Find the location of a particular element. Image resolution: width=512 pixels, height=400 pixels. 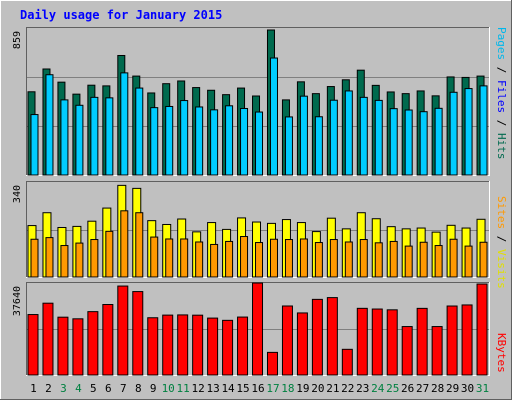

legend-entry: Files is located at coordinates (501, 96).